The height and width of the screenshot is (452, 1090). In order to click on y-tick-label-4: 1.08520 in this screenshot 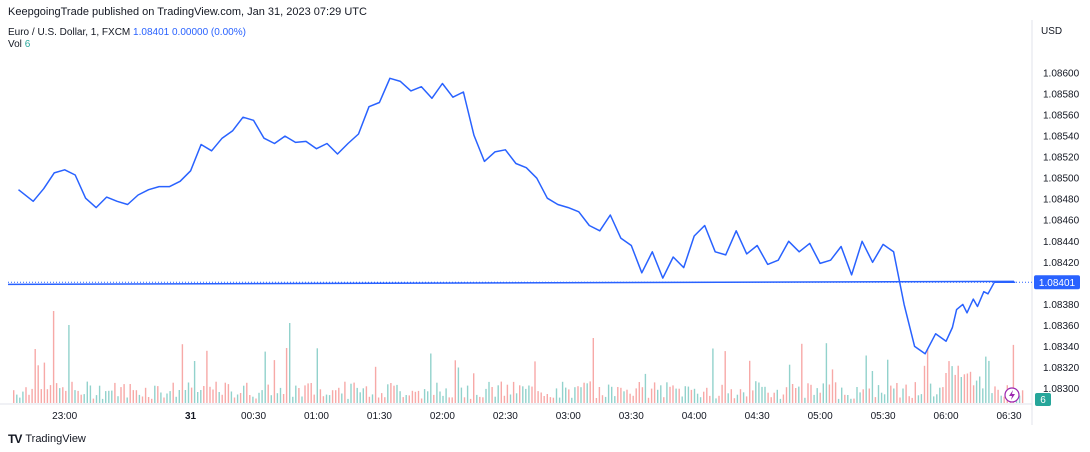, I will do `click(1061, 158)`.